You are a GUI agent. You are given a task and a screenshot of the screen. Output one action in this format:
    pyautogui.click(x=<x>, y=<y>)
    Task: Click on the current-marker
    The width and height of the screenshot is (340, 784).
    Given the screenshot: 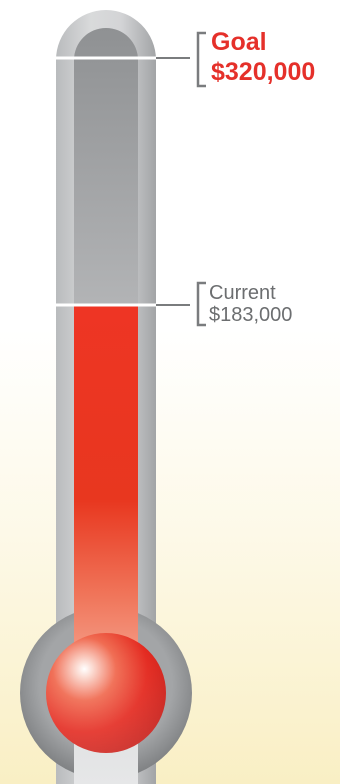 What is the action you would take?
    pyautogui.click(x=131, y=304)
    